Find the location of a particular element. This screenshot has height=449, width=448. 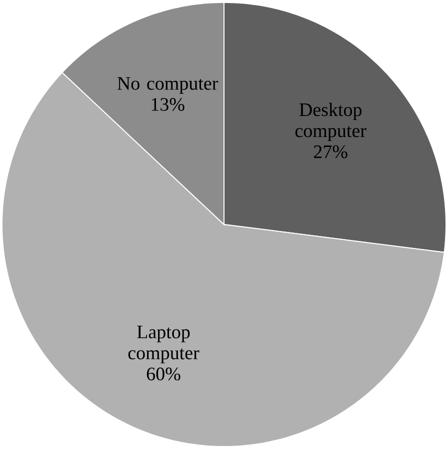

data-label: 13% is located at coordinates (168, 104).